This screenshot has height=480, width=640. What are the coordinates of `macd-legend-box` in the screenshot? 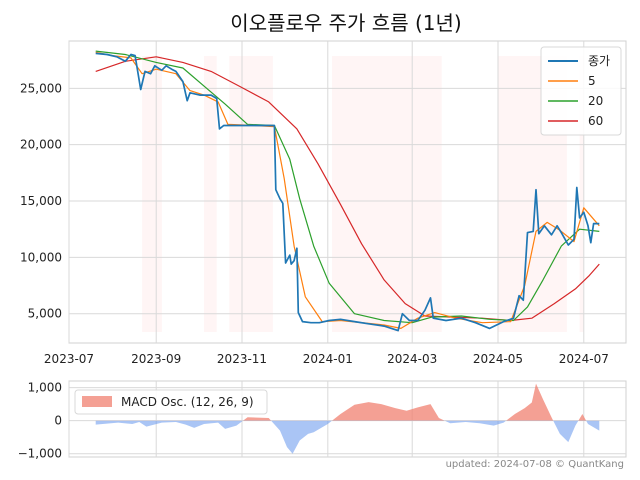 It's located at (171, 402).